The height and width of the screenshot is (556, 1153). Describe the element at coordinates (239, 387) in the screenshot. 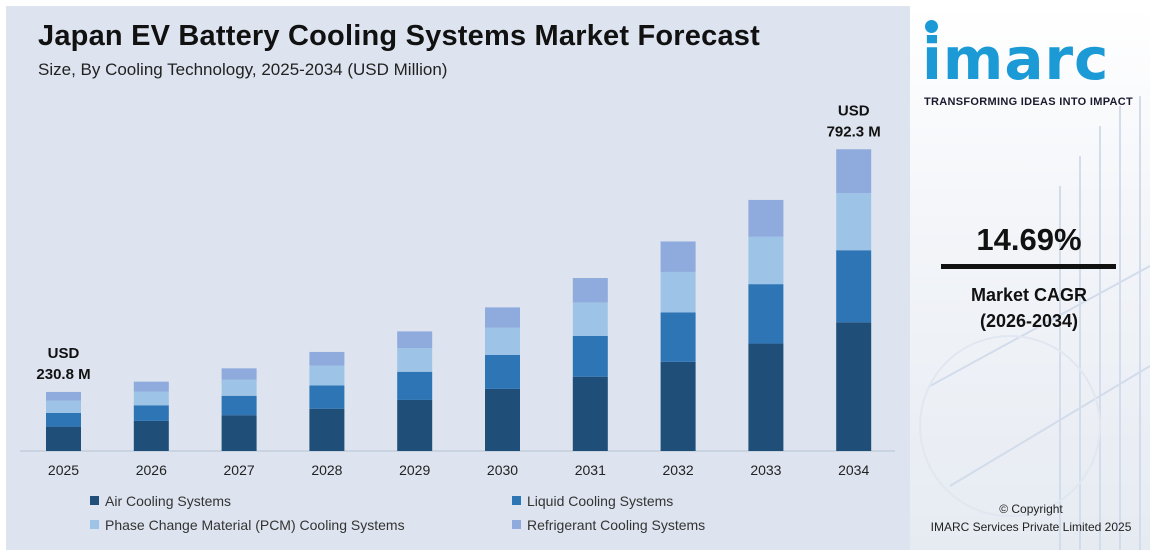

I see `bar-segment-2027-s2` at that location.